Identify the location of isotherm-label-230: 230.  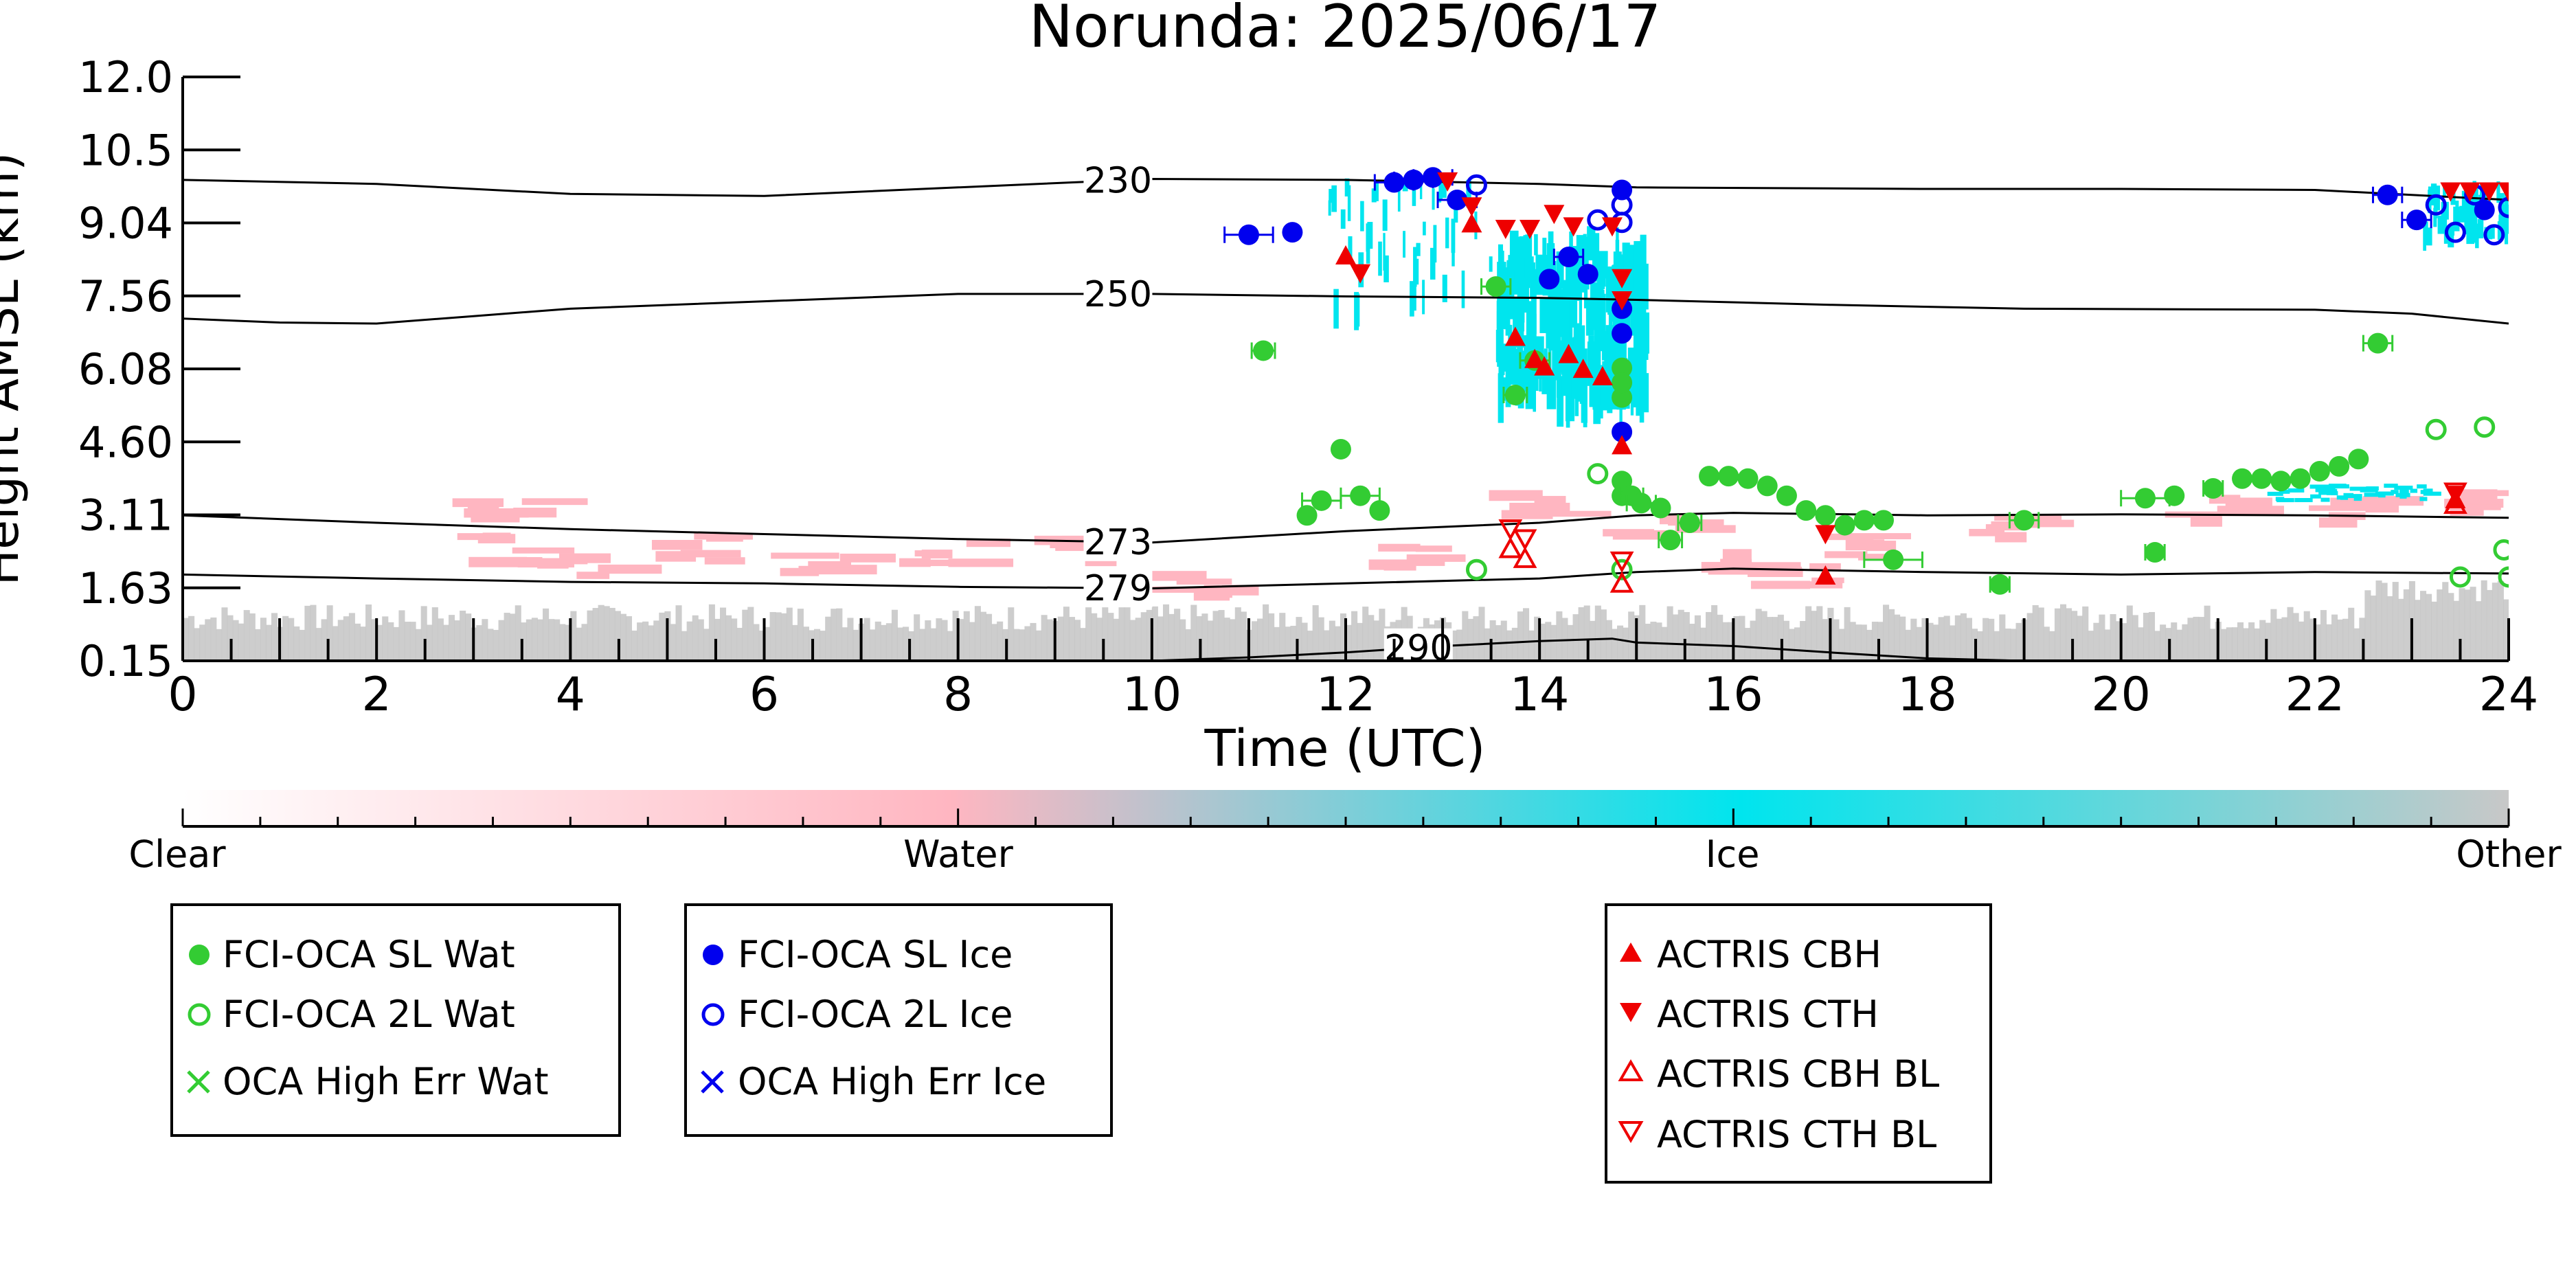
(1118, 181).